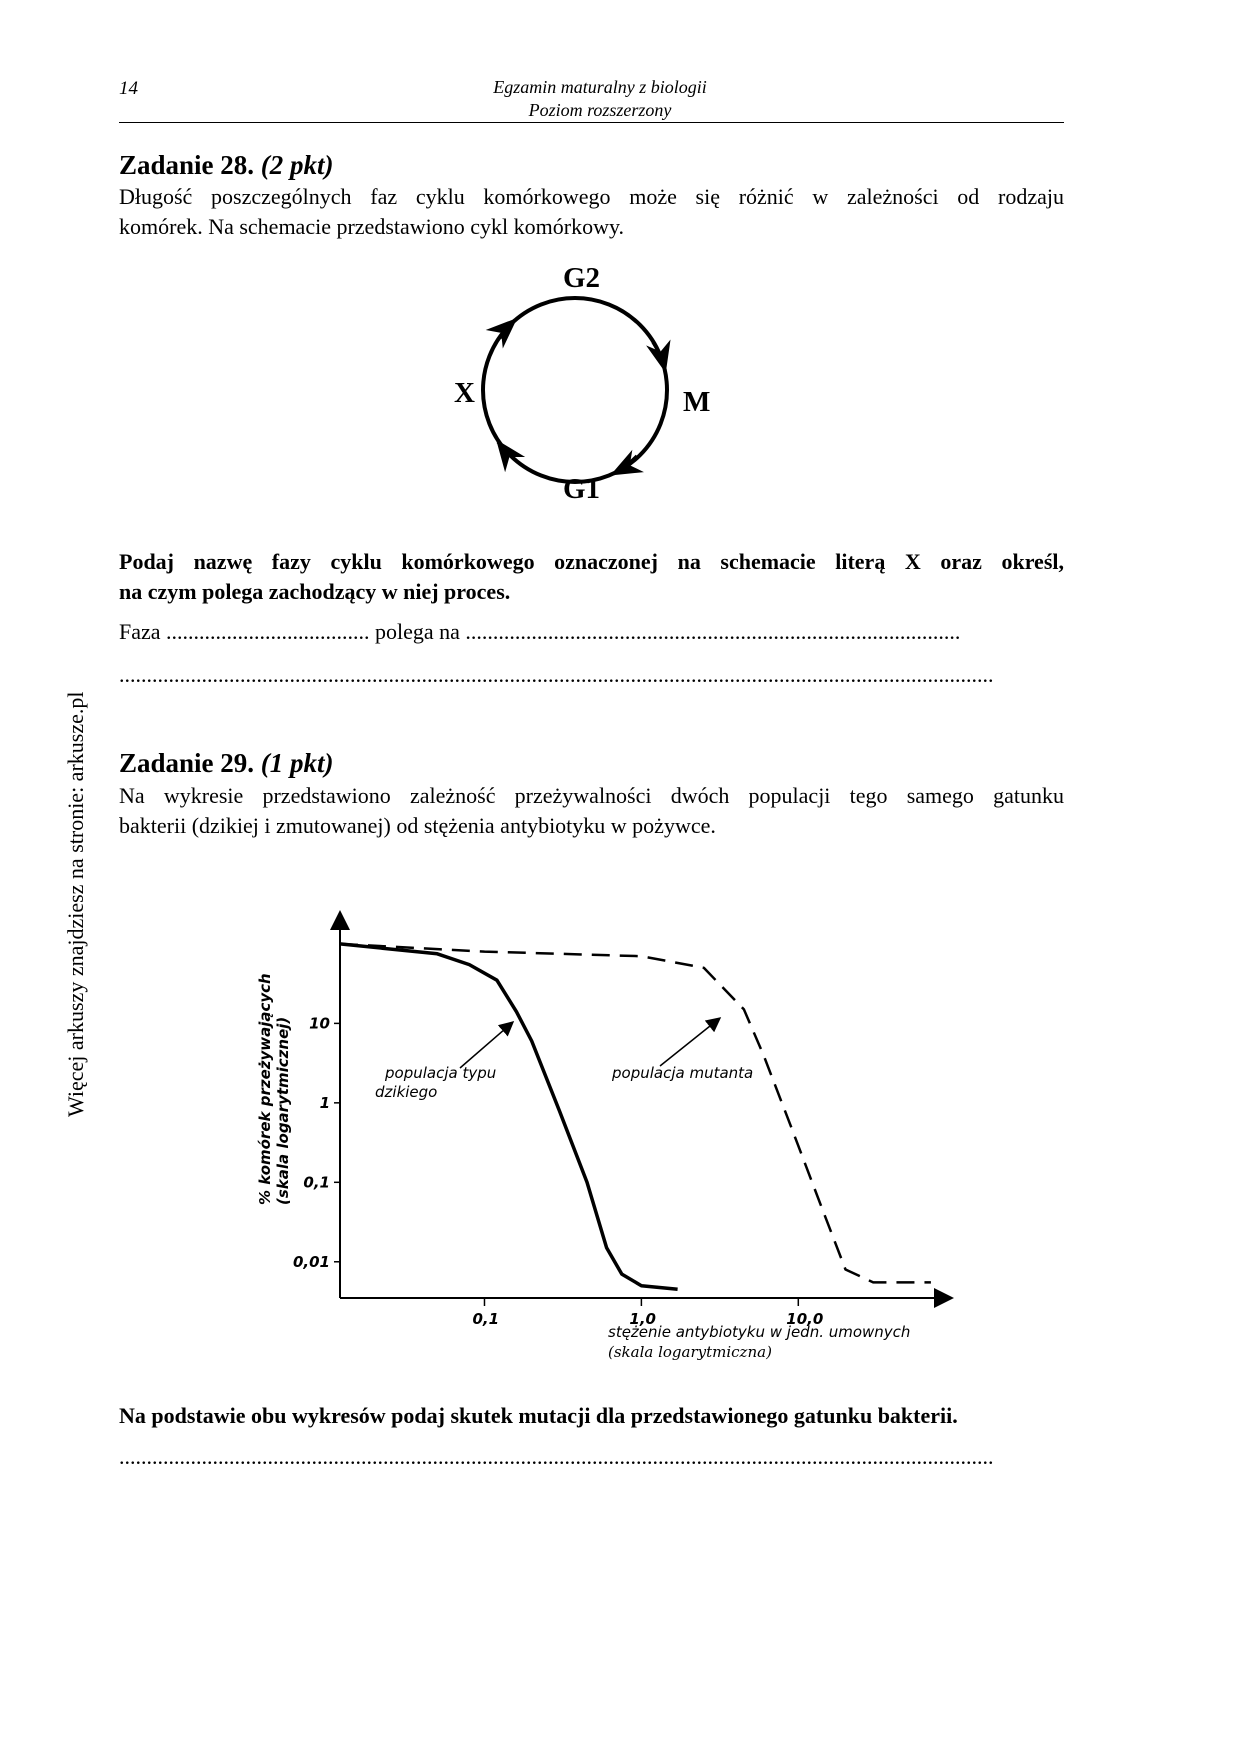 The width and height of the screenshot is (1241, 1755). Describe the element at coordinates (297, 165) in the screenshot. I see `task28-points: (2 pkt)` at that location.